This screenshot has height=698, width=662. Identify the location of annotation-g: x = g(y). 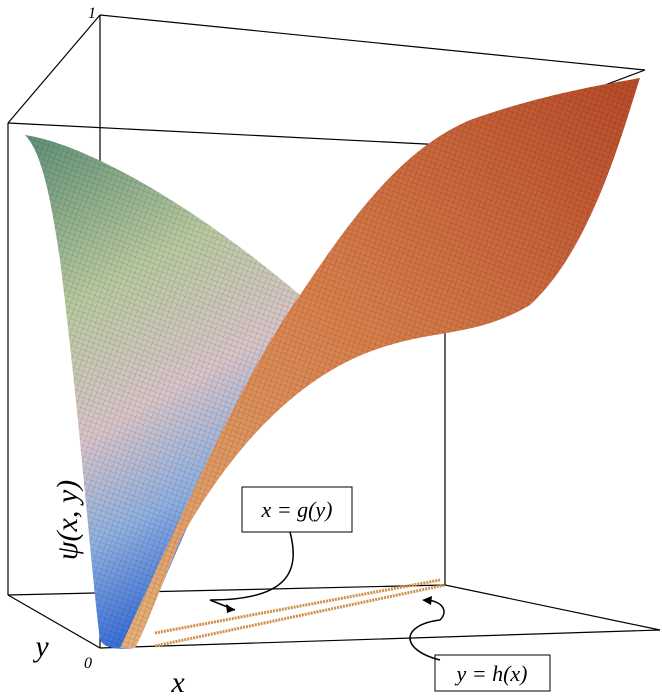
(281, 549).